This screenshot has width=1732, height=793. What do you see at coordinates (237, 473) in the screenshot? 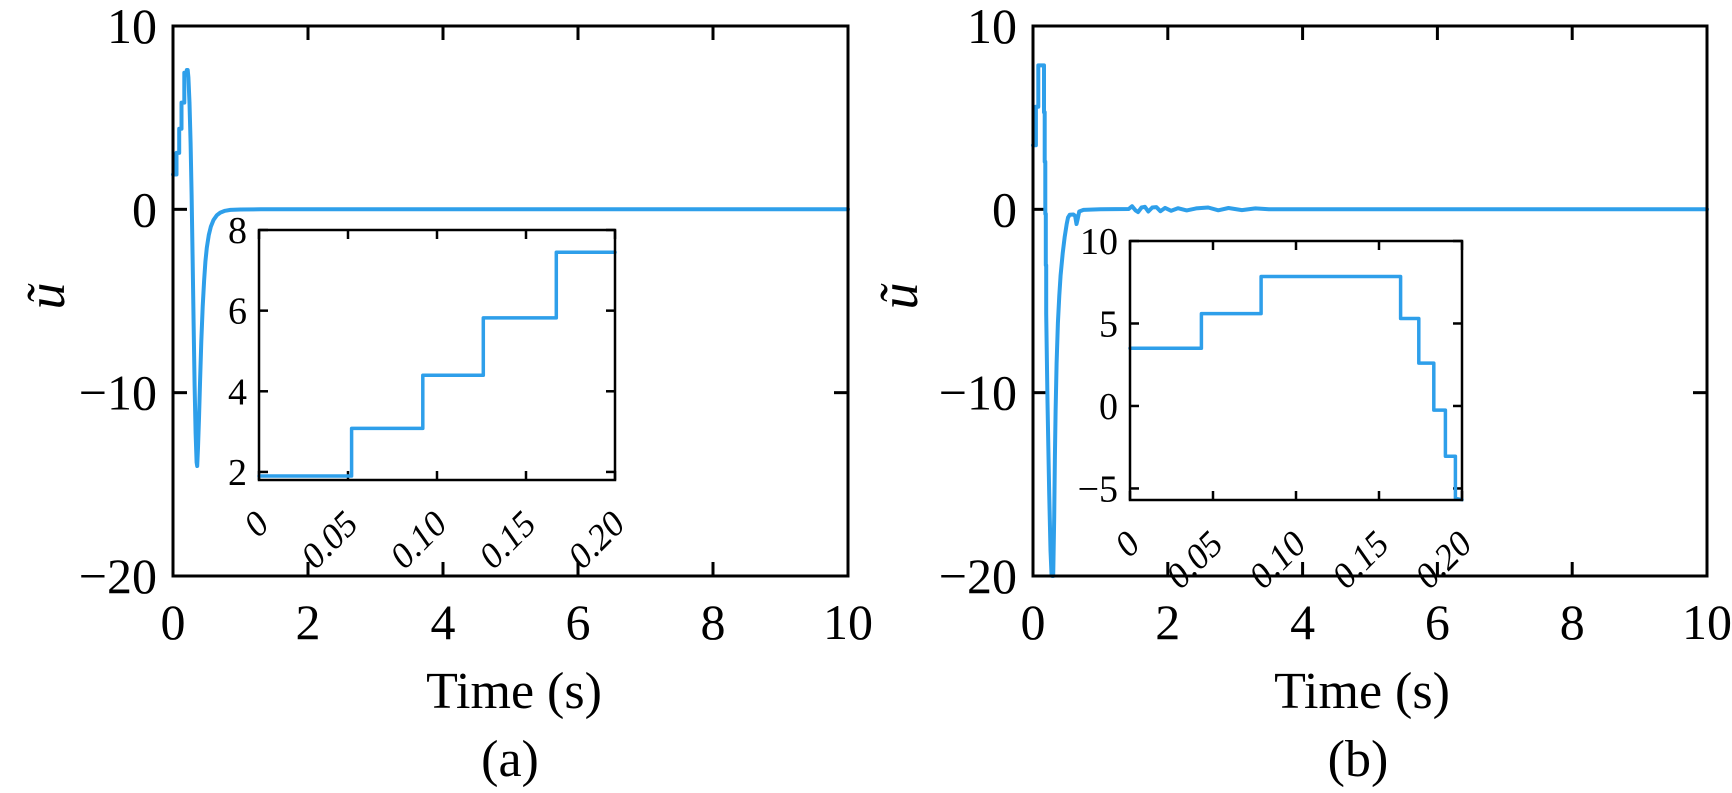
I see `y-tick-label: 2` at bounding box center [237, 473].